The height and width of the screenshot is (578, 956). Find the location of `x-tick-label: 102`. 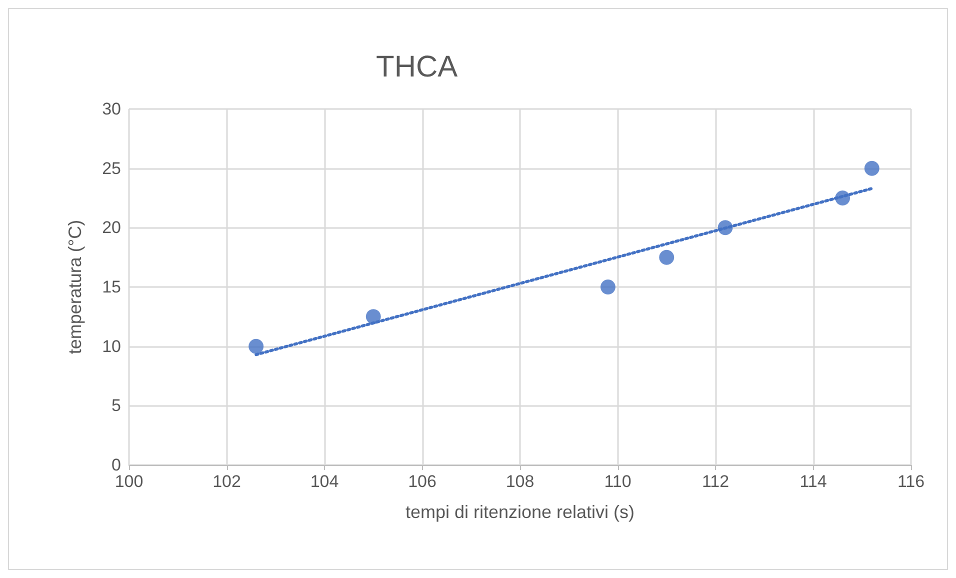

x-tick-label: 102 is located at coordinates (226, 481).